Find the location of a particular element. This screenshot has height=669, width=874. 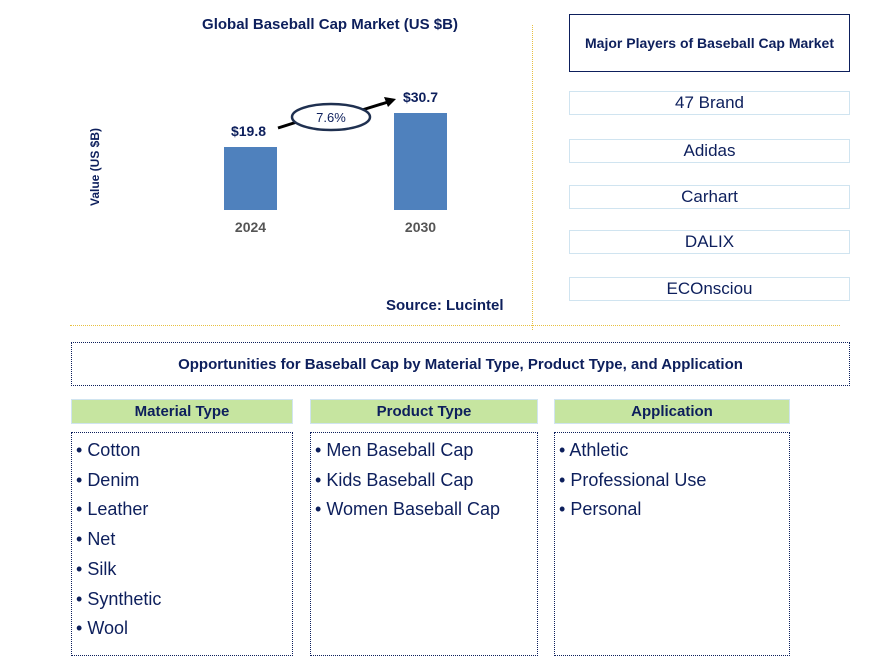

growth-rate-label: 7.6% is located at coordinates (331, 117).